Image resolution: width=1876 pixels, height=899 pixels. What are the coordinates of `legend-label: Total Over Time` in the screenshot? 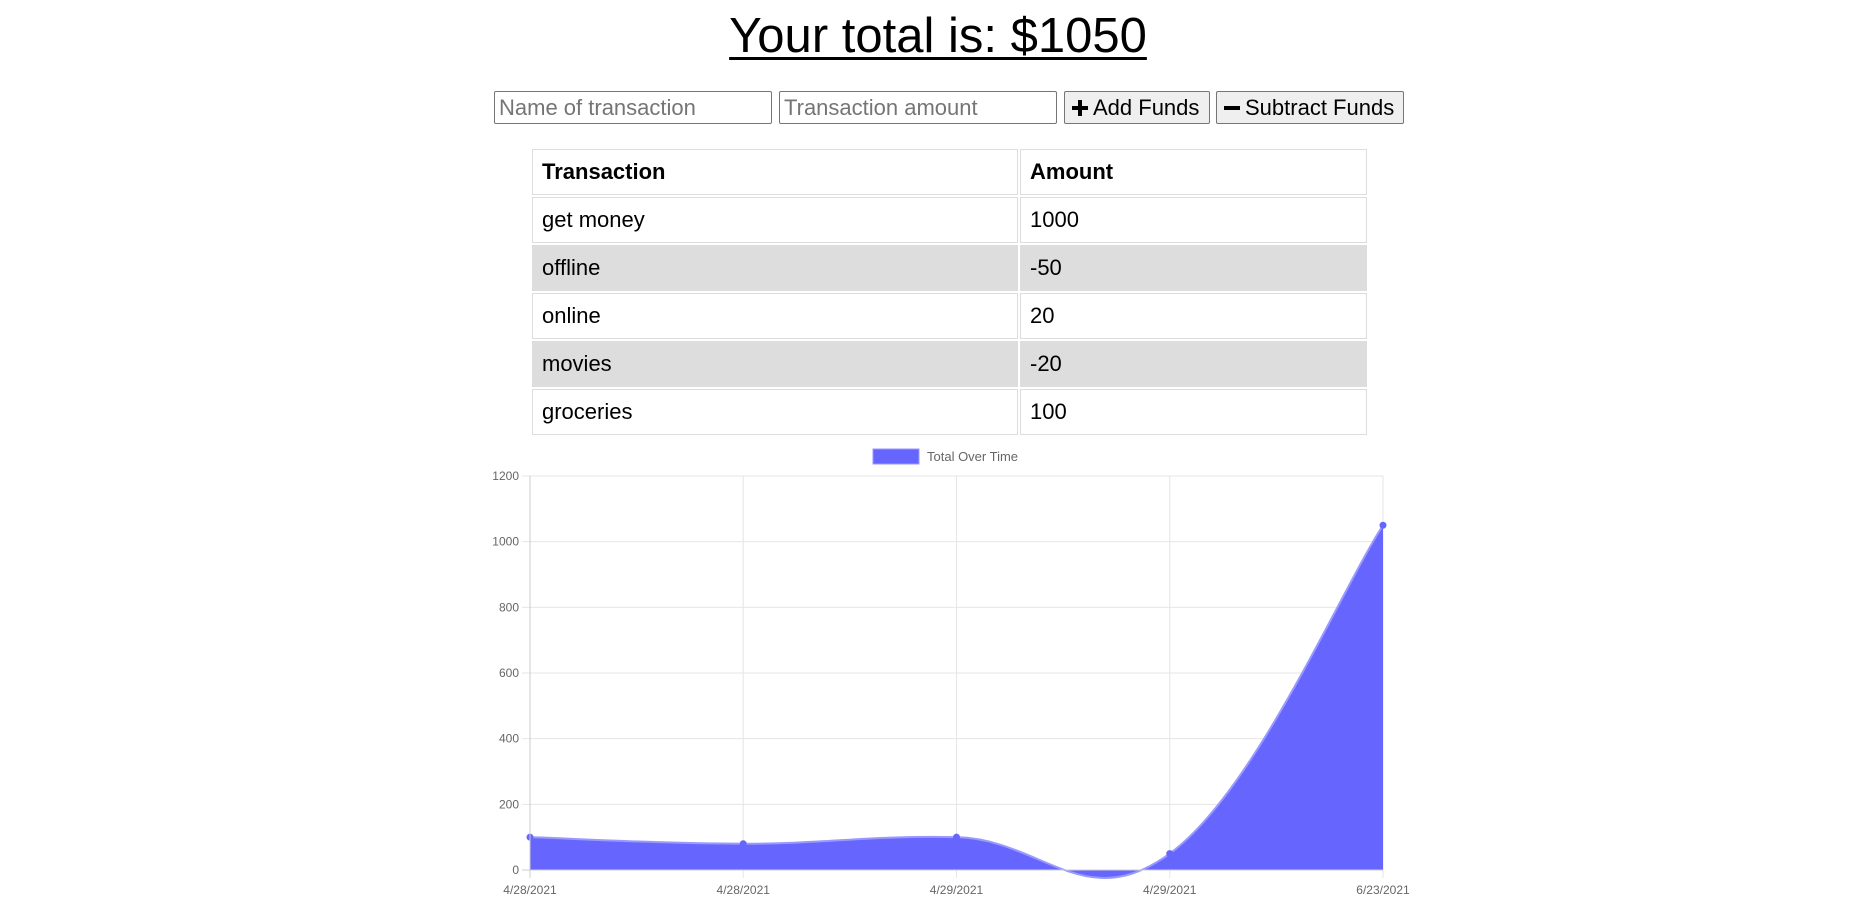 It's located at (972, 456).